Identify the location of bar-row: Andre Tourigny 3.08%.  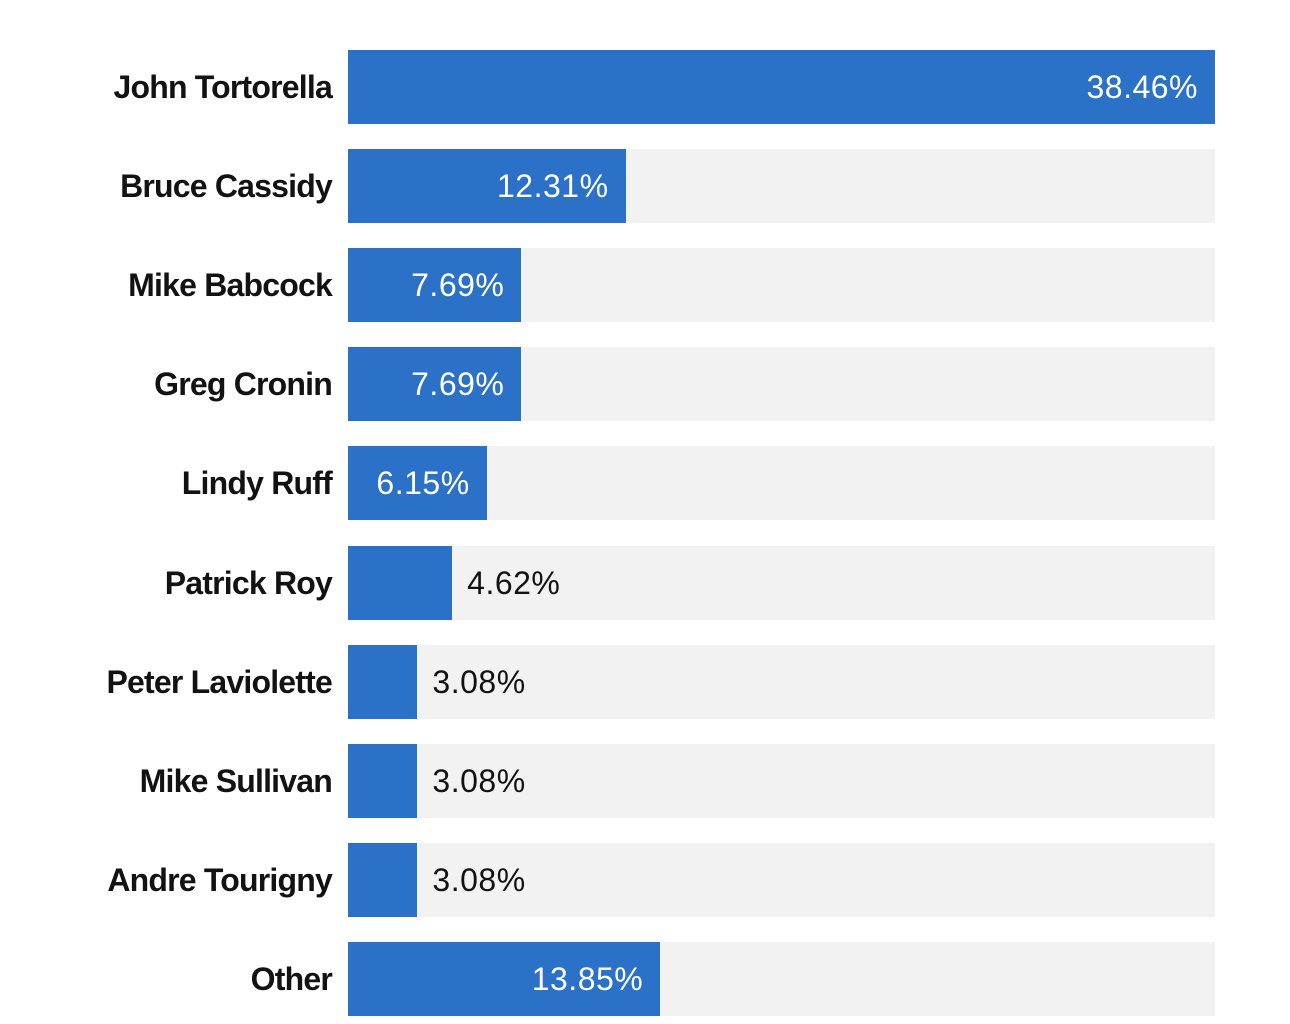
(645, 879).